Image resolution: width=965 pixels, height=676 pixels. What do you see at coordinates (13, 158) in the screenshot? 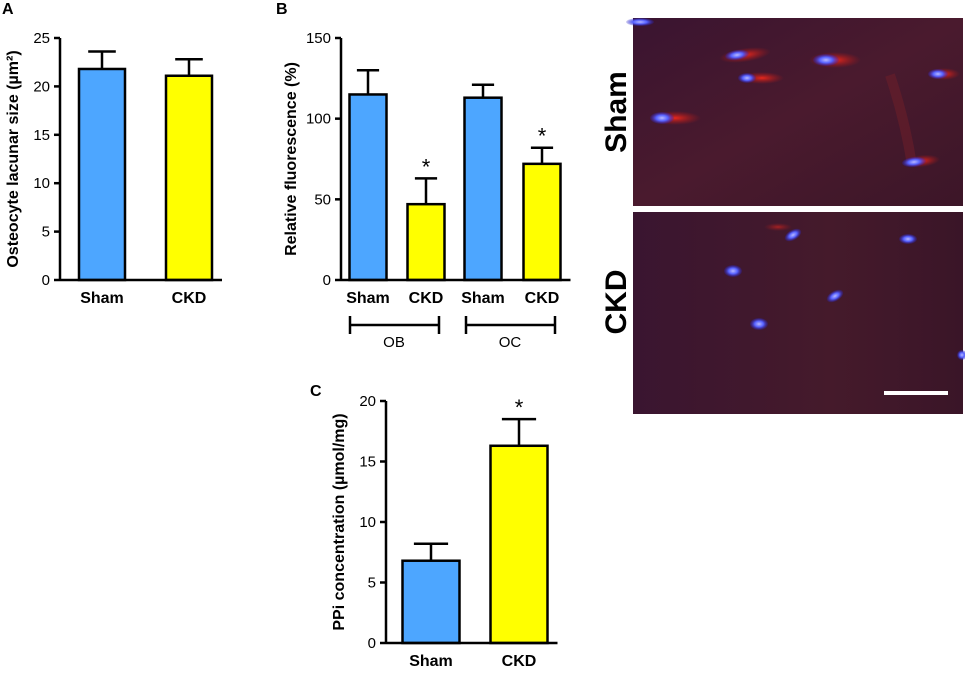
I see `y-axis-label: Osteocyte lacunar size (µm²)` at bounding box center [13, 158].